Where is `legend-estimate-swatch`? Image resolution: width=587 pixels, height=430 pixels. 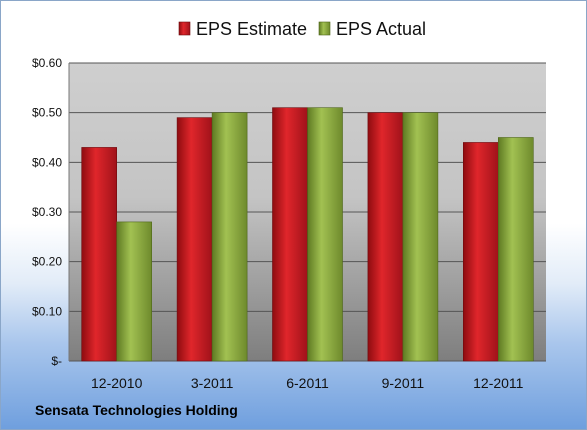 legend-estimate-swatch is located at coordinates (184, 28).